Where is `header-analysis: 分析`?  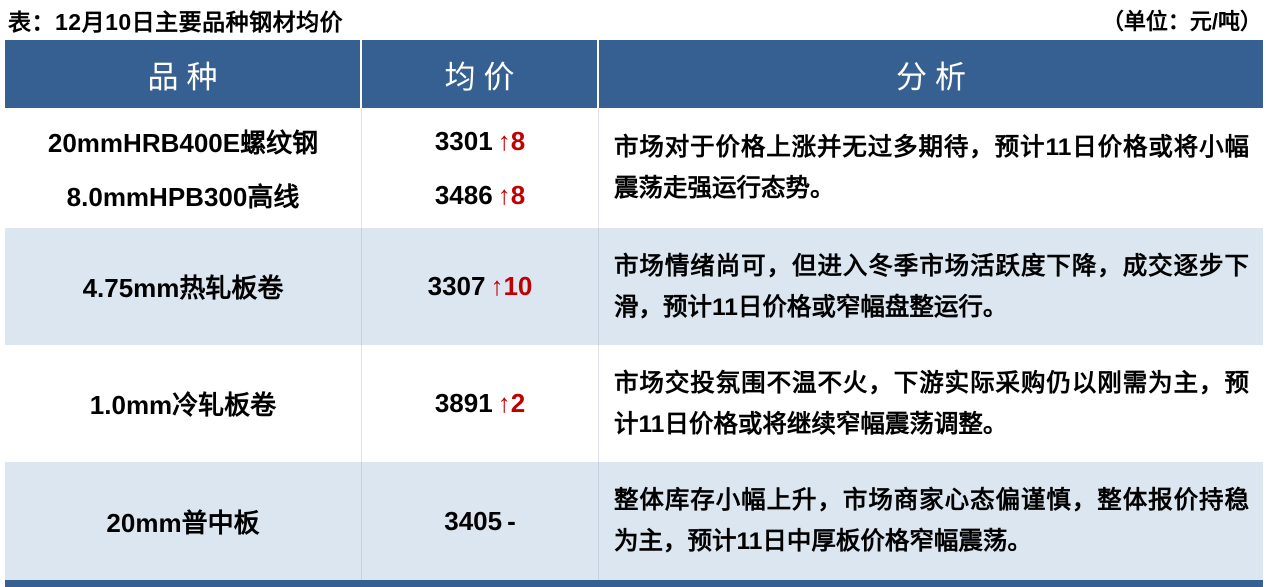 header-analysis: 分析 is located at coordinates (935, 77).